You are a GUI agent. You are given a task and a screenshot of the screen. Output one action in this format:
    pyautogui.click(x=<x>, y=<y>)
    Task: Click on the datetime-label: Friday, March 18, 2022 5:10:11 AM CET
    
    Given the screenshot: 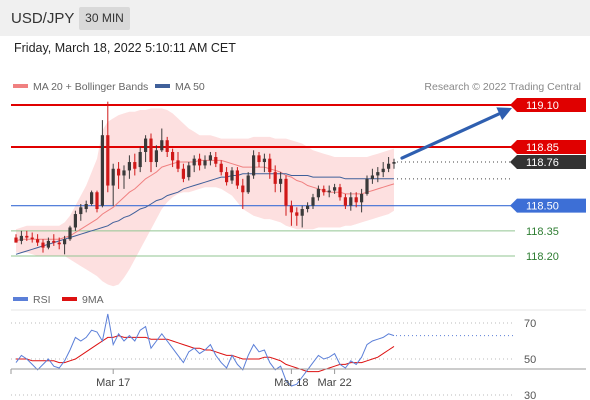 What is the action you would take?
    pyautogui.click(x=125, y=48)
    